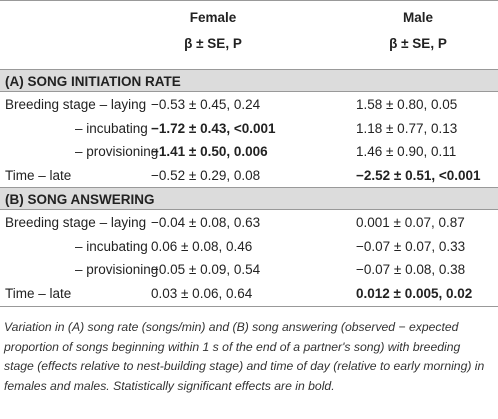  Describe the element at coordinates (407, 128) in the screenshot. I see `table-cell: 1.18 ± 0.77, 0.13` at that location.